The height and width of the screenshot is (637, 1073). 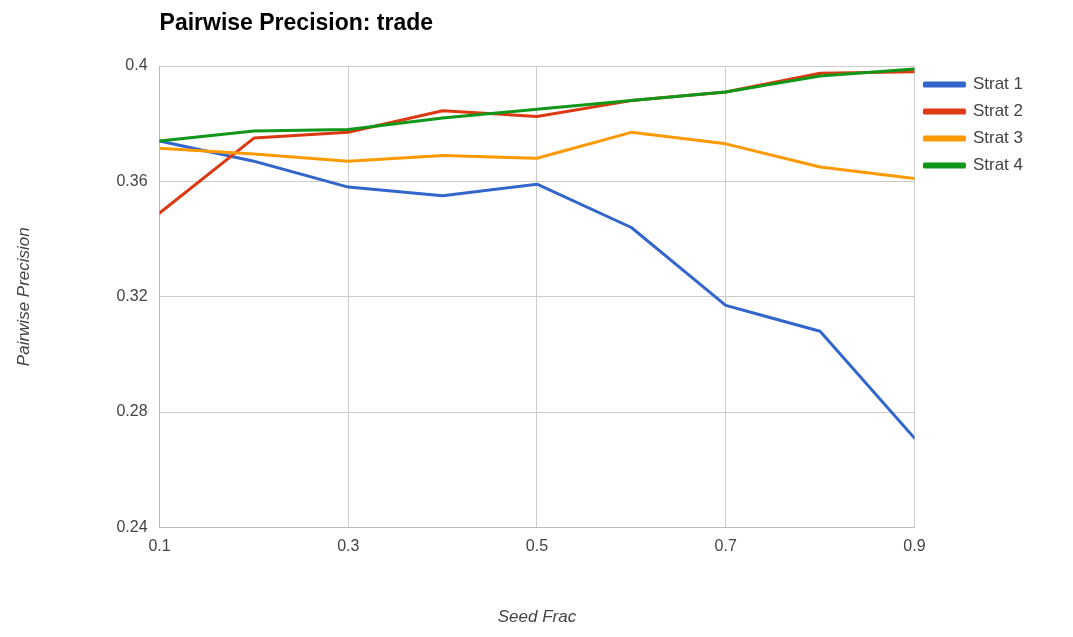 What do you see at coordinates (132, 296) in the screenshot?
I see `y-tick-label: 0.32` at bounding box center [132, 296].